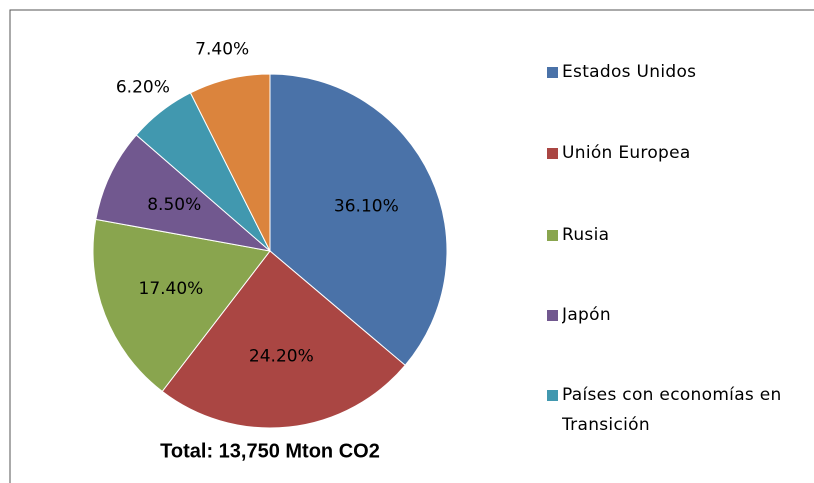  Describe the element at coordinates (174, 205) in the screenshot. I see `data-label: 8.50%` at that location.